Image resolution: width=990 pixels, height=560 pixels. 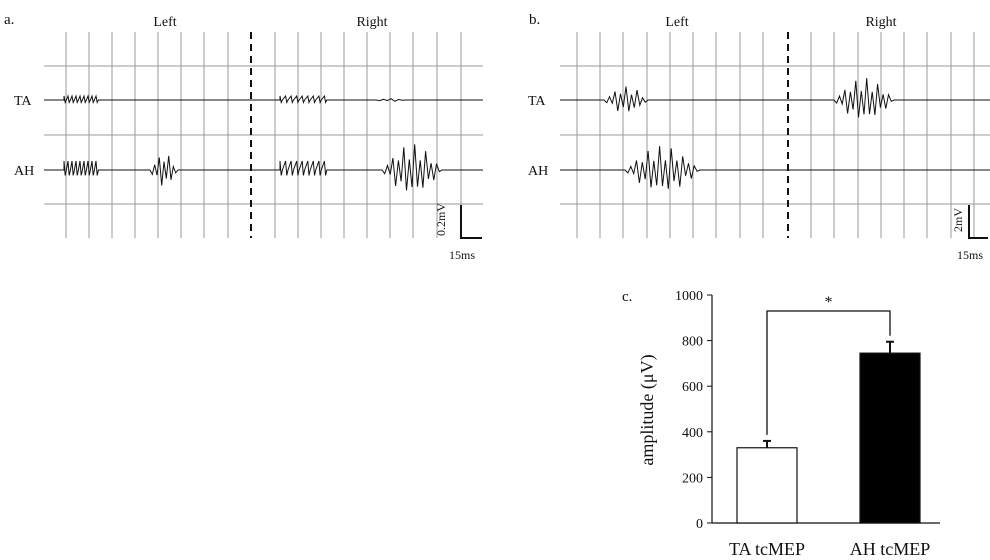 I want to click on panel-b-traces, so click(x=775, y=133).